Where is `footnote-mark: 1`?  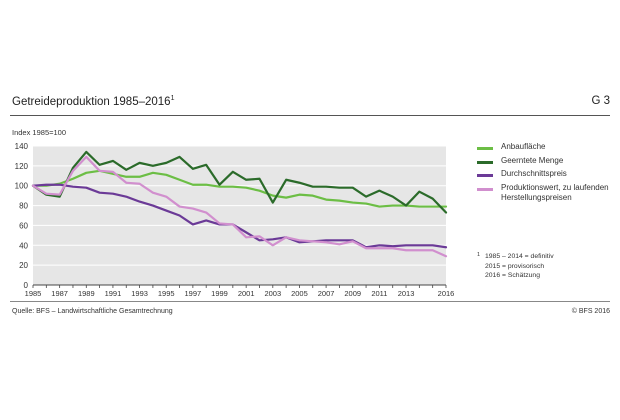 footnote-mark: 1 is located at coordinates (479, 255).